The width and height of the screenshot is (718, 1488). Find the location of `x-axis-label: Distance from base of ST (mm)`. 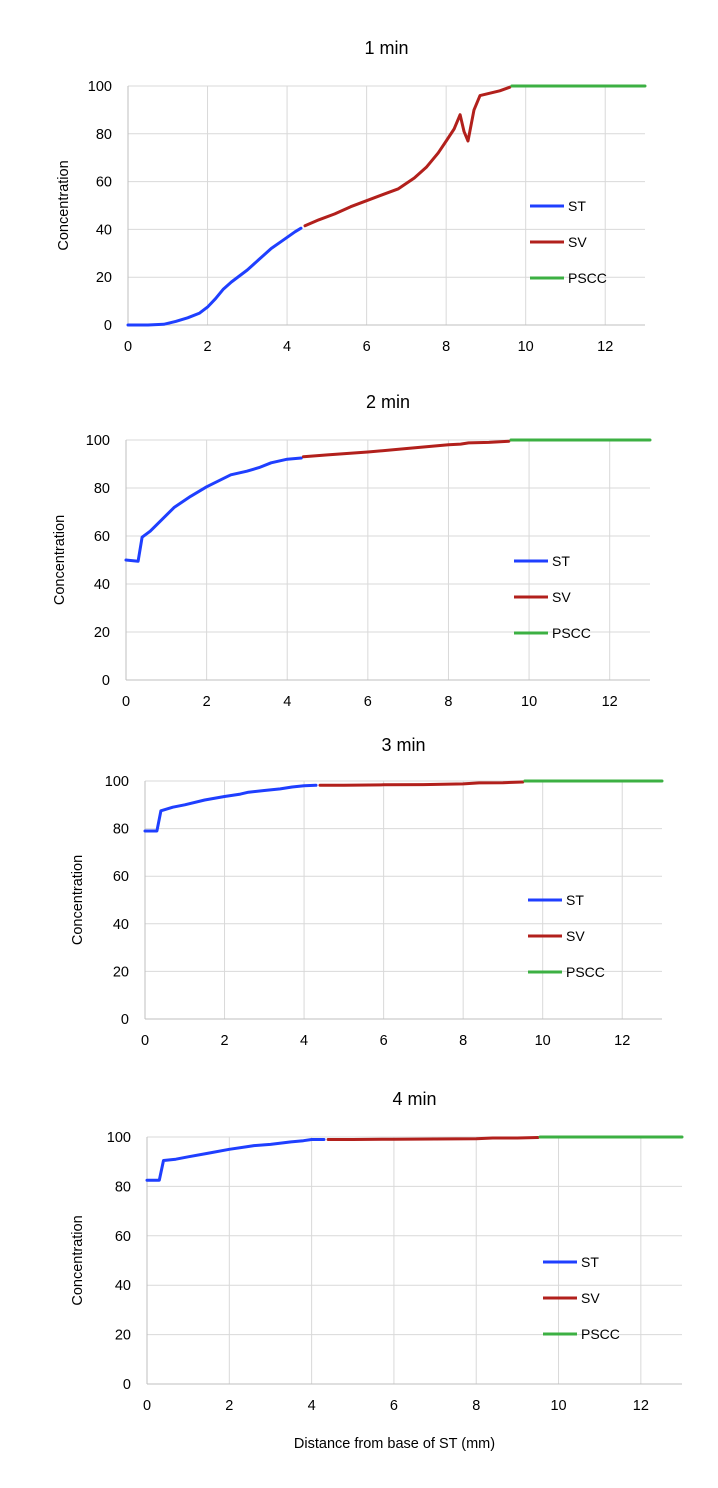

x-axis-label: Distance from base of ST (mm) is located at coordinates (394, 1444).